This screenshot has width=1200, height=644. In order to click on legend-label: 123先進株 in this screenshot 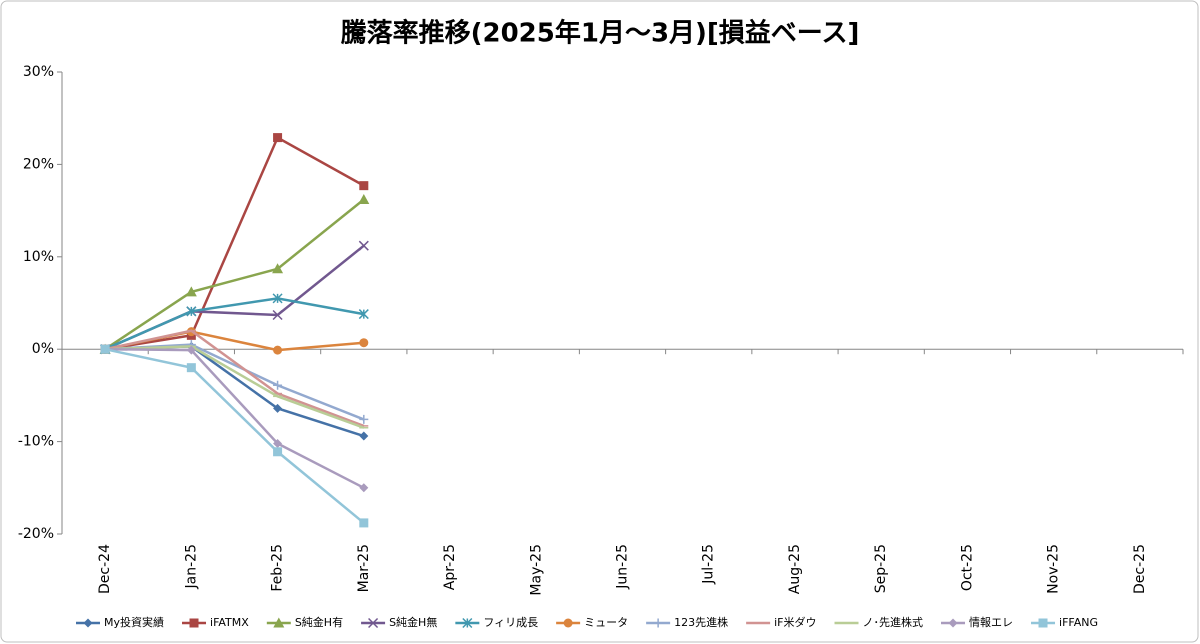, I will do `click(701, 622)`.